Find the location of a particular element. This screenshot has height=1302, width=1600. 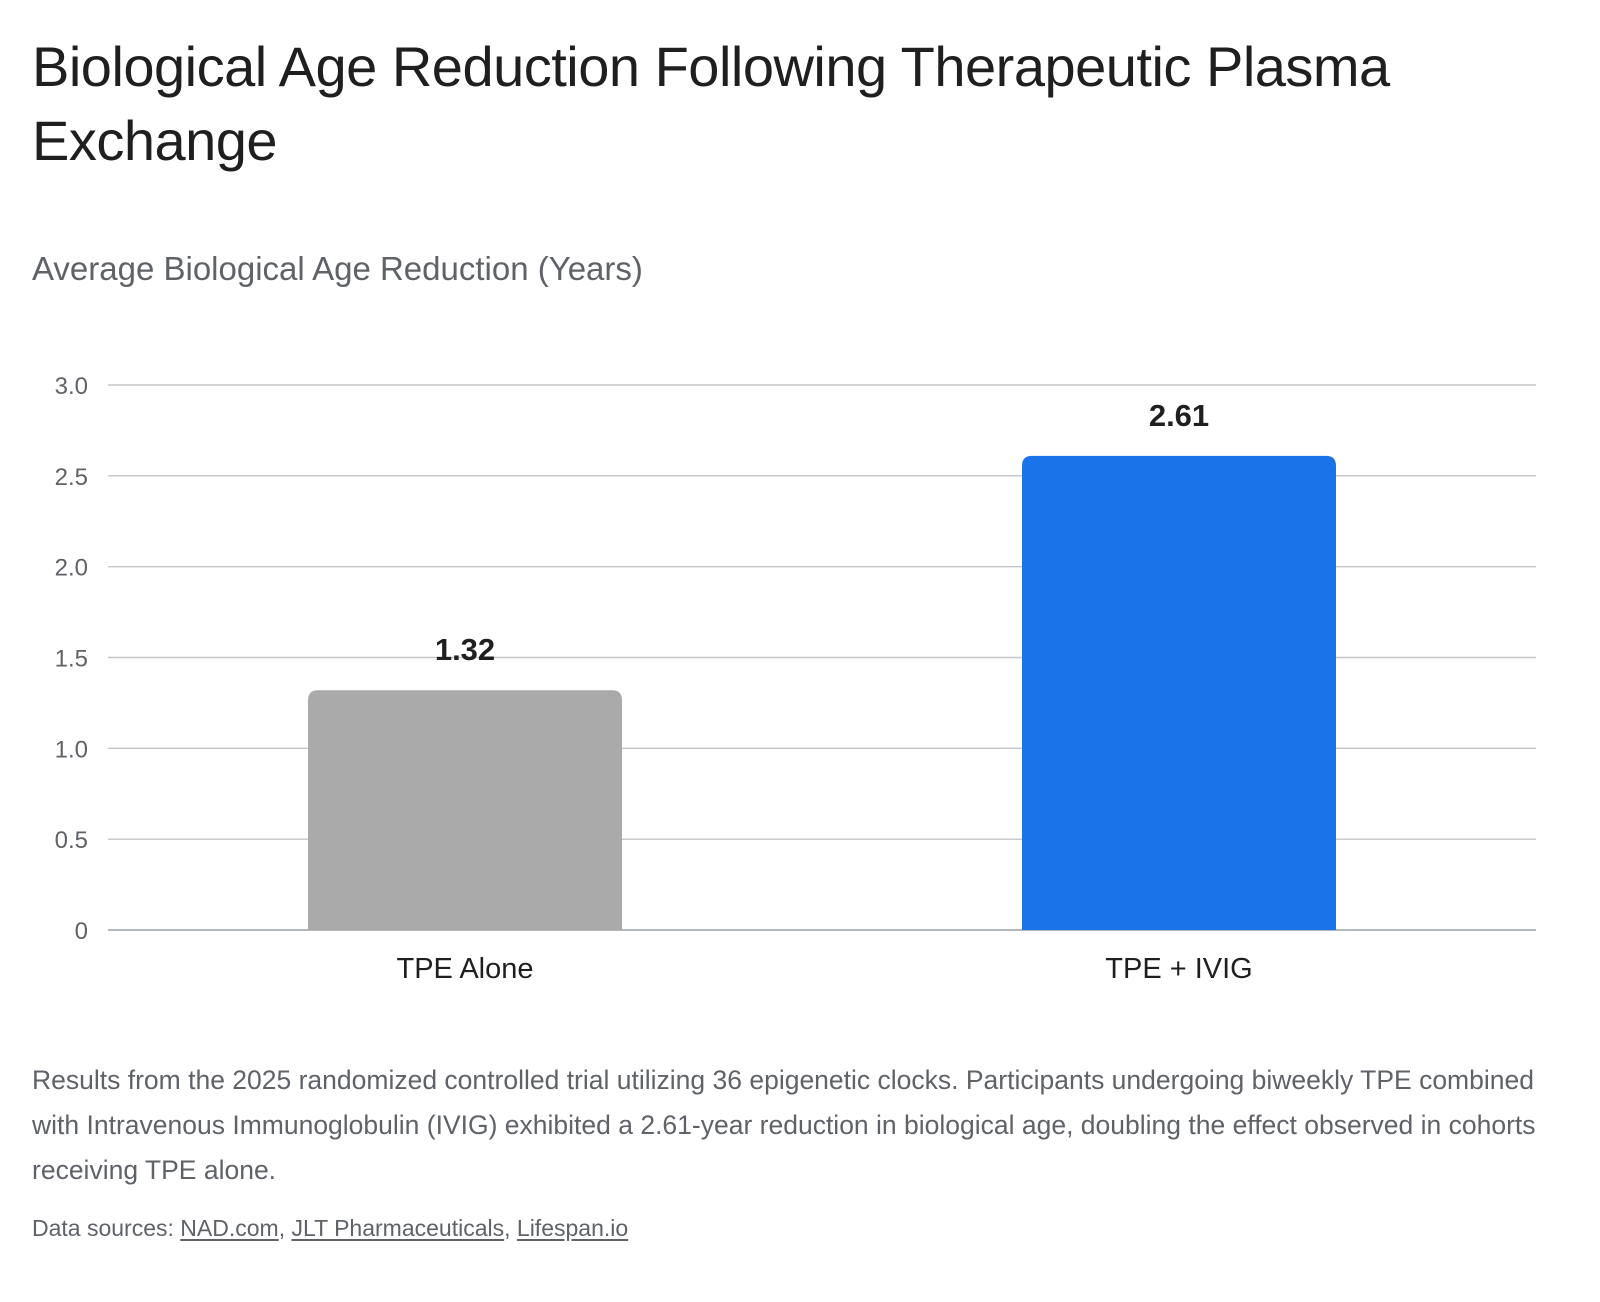

source-link-lifespan: Lifespan.io is located at coordinates (572, 1228).